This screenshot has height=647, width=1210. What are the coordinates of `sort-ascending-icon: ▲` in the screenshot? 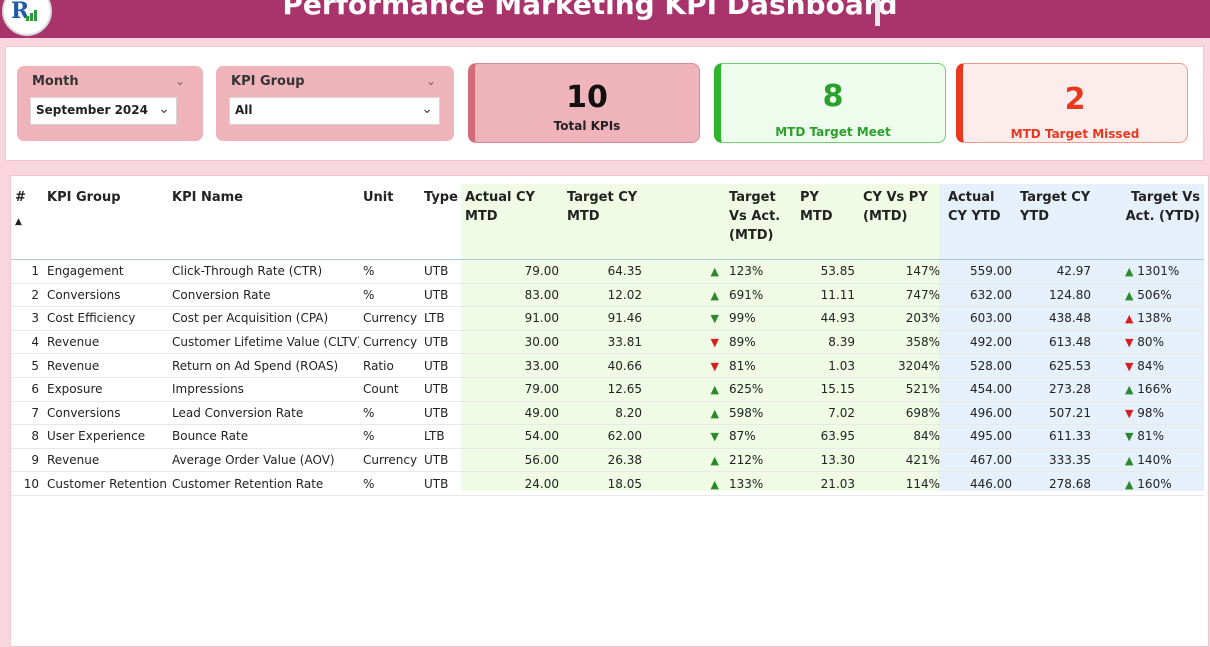 It's located at (18, 222).